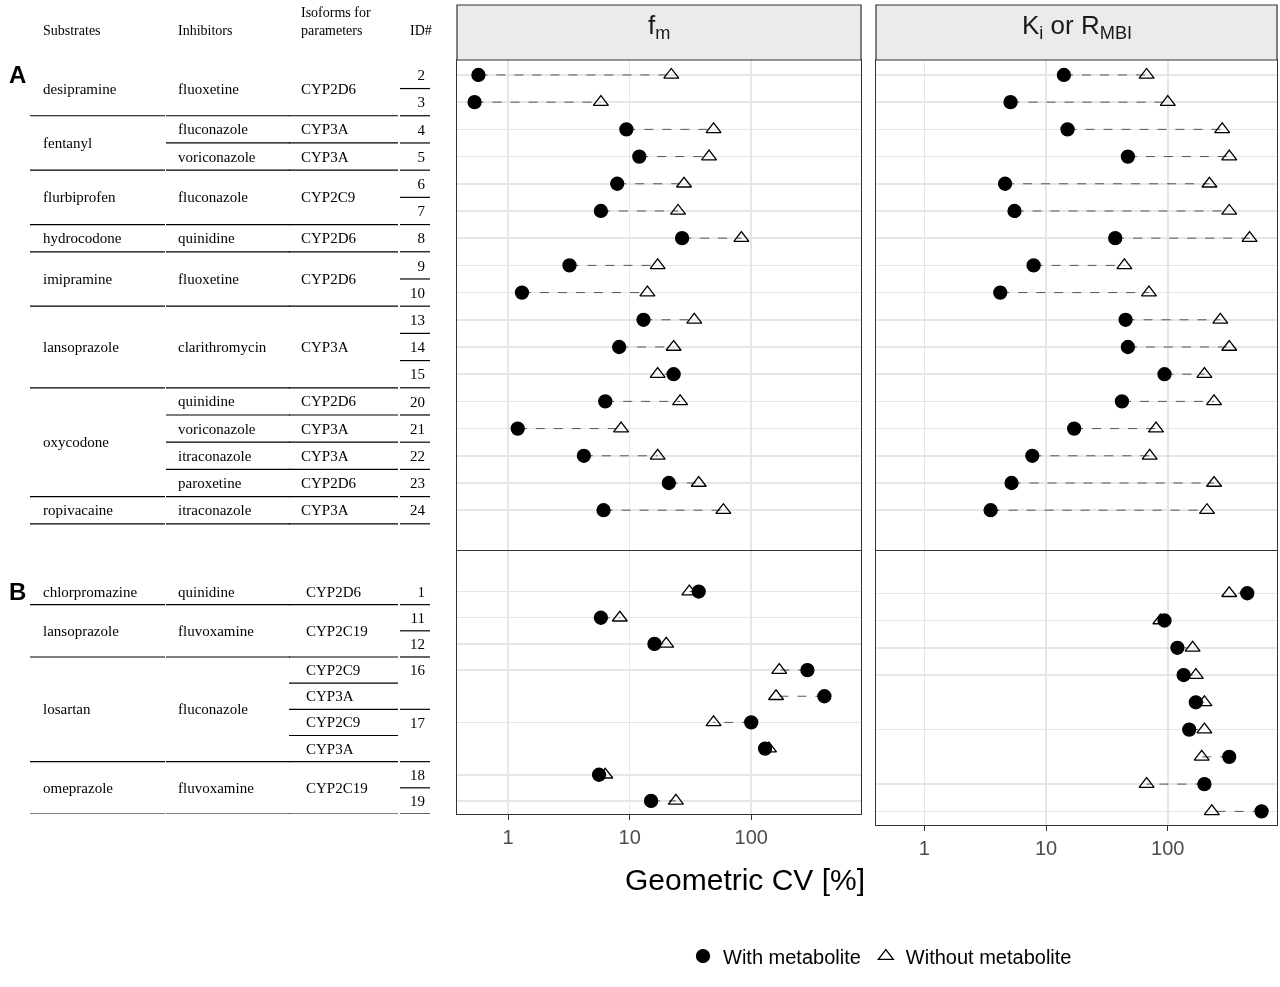 The width and height of the screenshot is (1280, 987). Describe the element at coordinates (67, 709) in the screenshot. I see `text: losartan` at that location.